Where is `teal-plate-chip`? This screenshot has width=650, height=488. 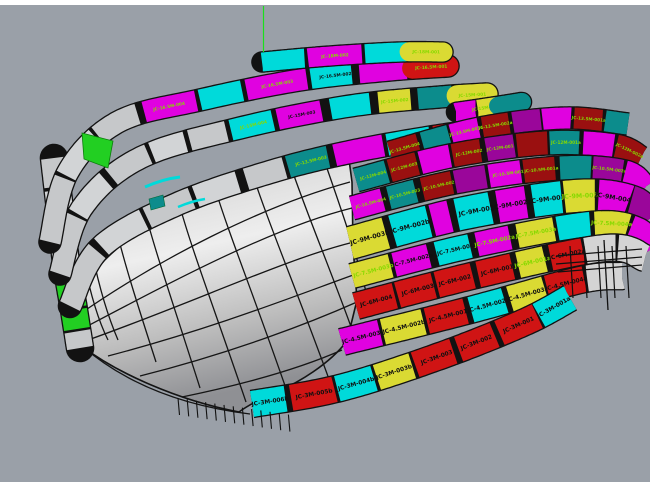 teal-plate-chip is located at coordinates (157, 202).